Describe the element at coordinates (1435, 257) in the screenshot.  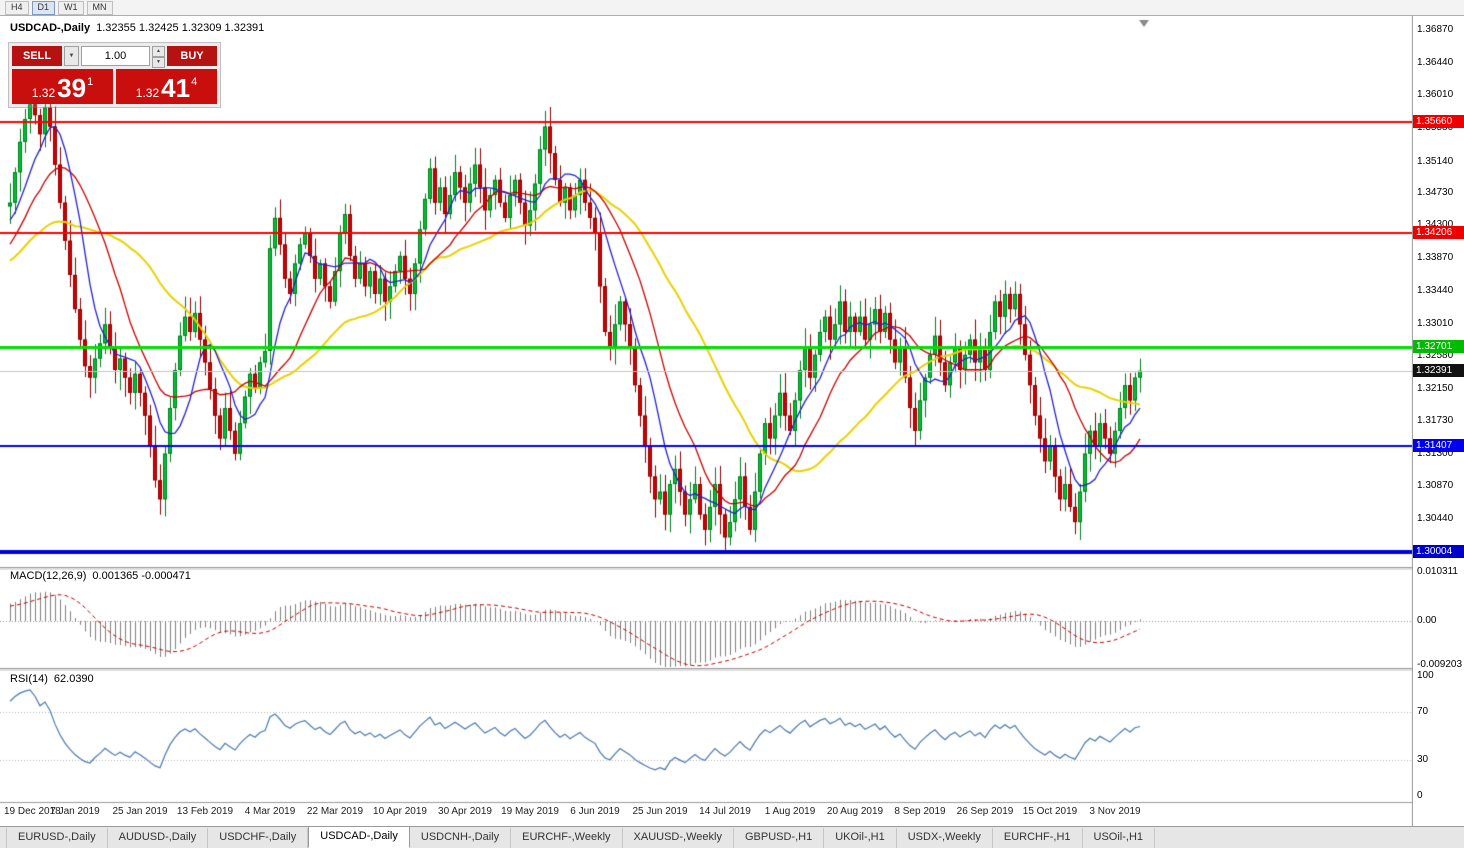
I see `axis-tick-label: 1.33870` at that location.